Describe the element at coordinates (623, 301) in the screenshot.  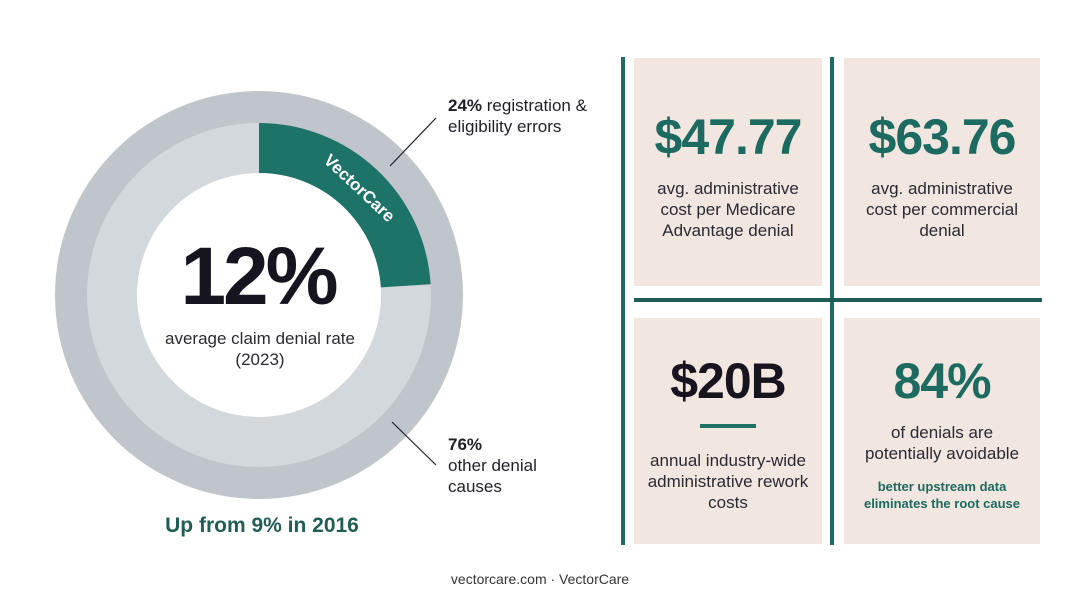
I see `grid-divider-left` at that location.